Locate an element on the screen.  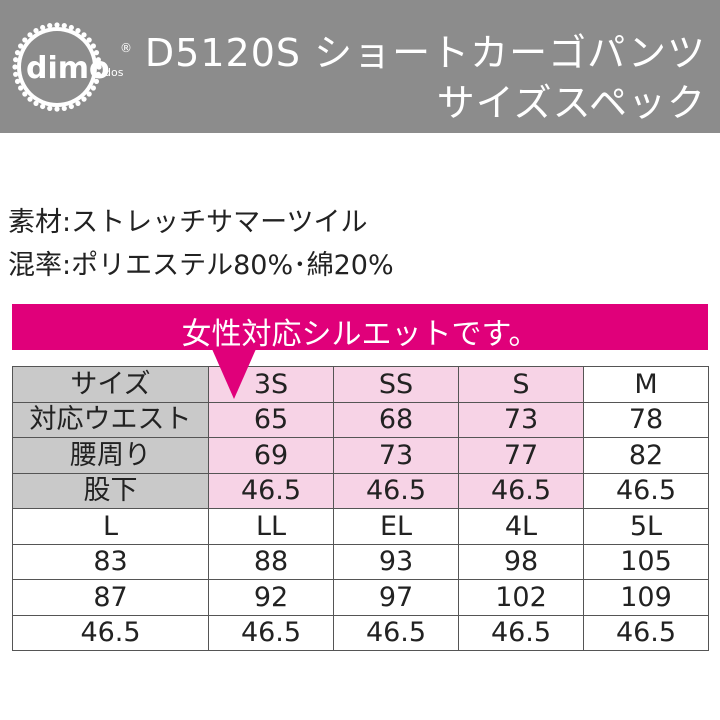
table-row: 83 88 93 98 105 is located at coordinates (360, 561).